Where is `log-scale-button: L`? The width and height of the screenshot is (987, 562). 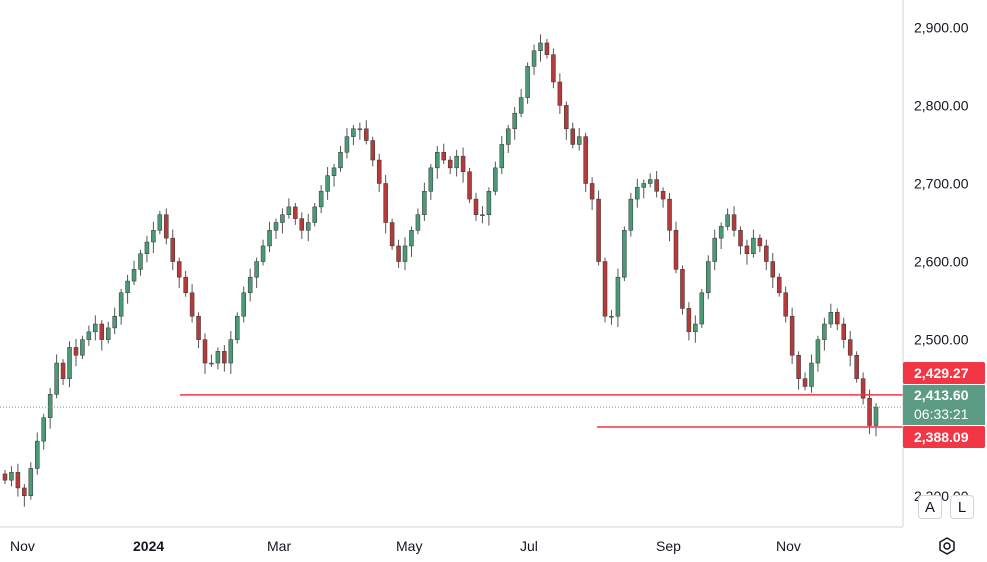 log-scale-button: L is located at coordinates (962, 507).